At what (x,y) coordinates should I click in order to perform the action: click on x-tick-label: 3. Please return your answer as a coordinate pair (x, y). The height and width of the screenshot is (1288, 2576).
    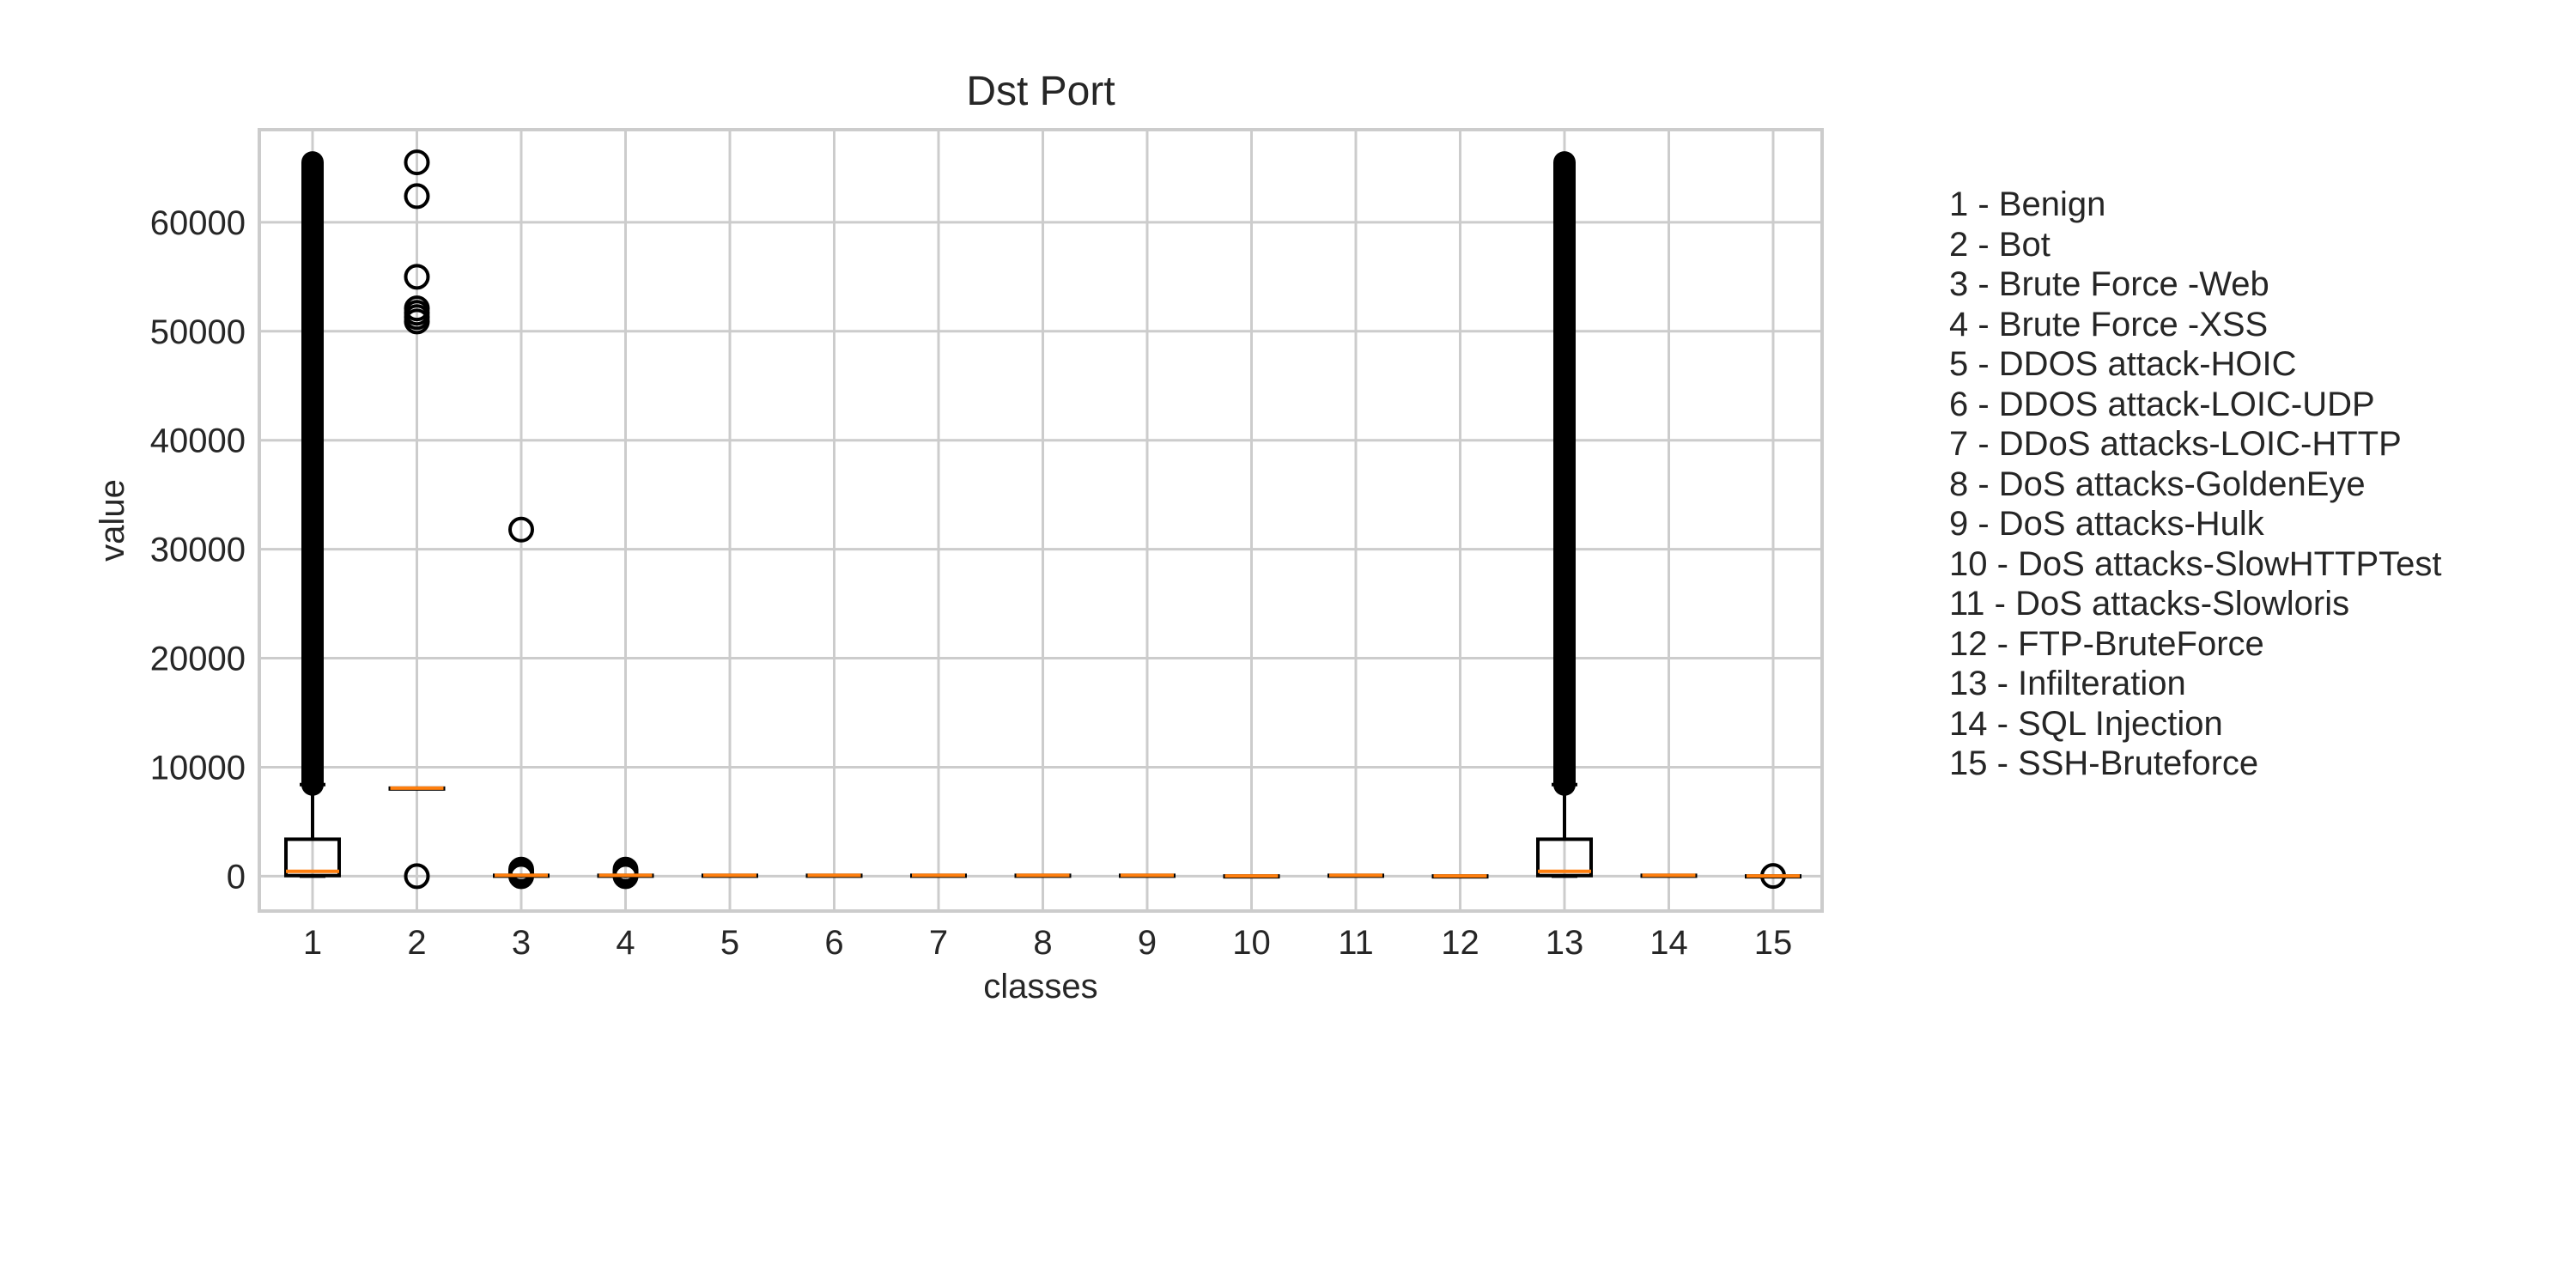
    Looking at the image, I should click on (521, 943).